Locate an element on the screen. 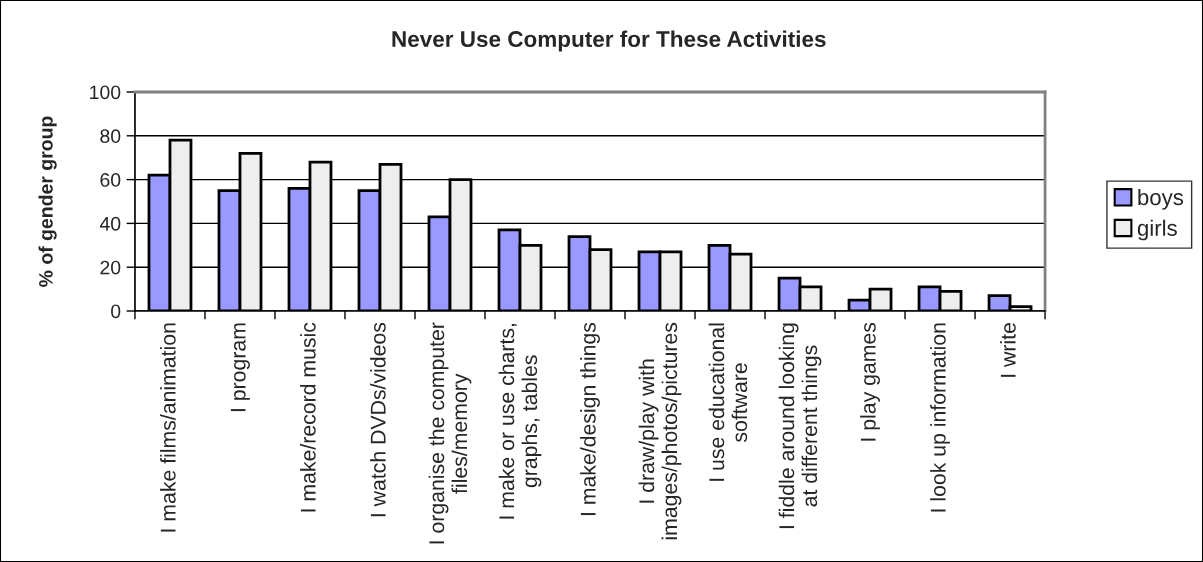 This screenshot has height=562, width=1203. x-tick-label: I make/design things is located at coordinates (590, 419).